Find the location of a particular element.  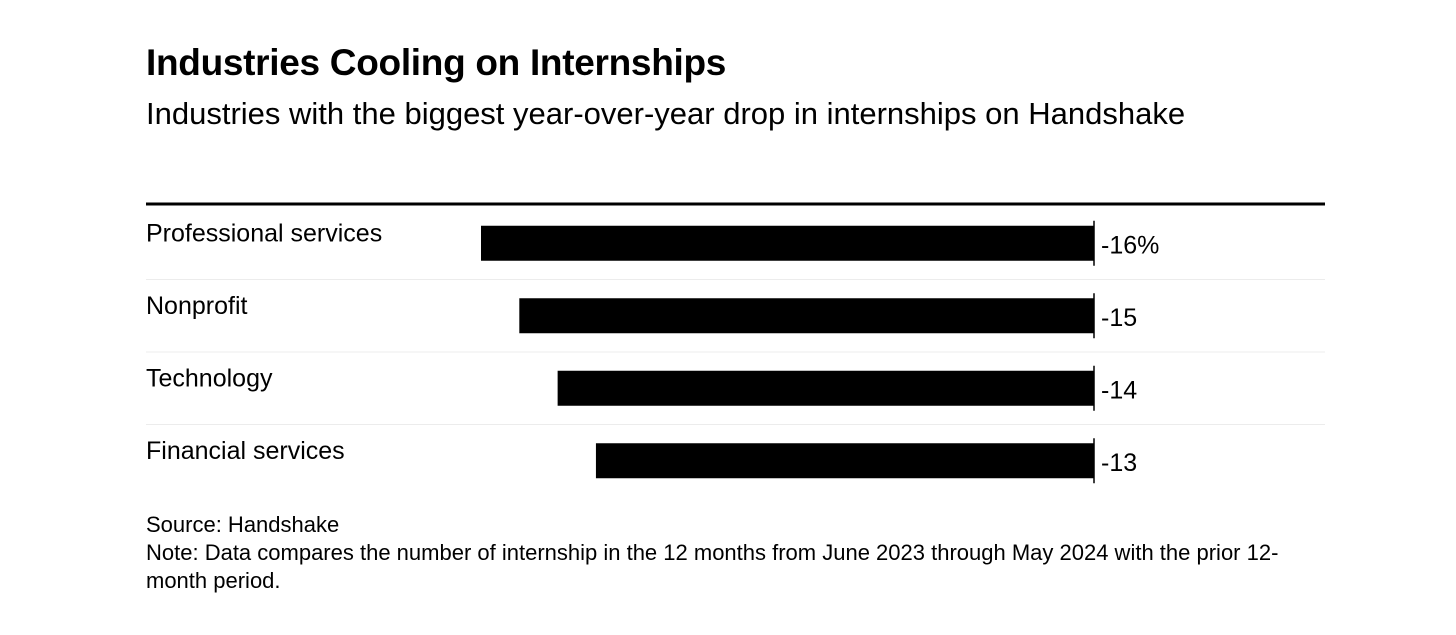

category-label: Financial services is located at coordinates (245, 451).